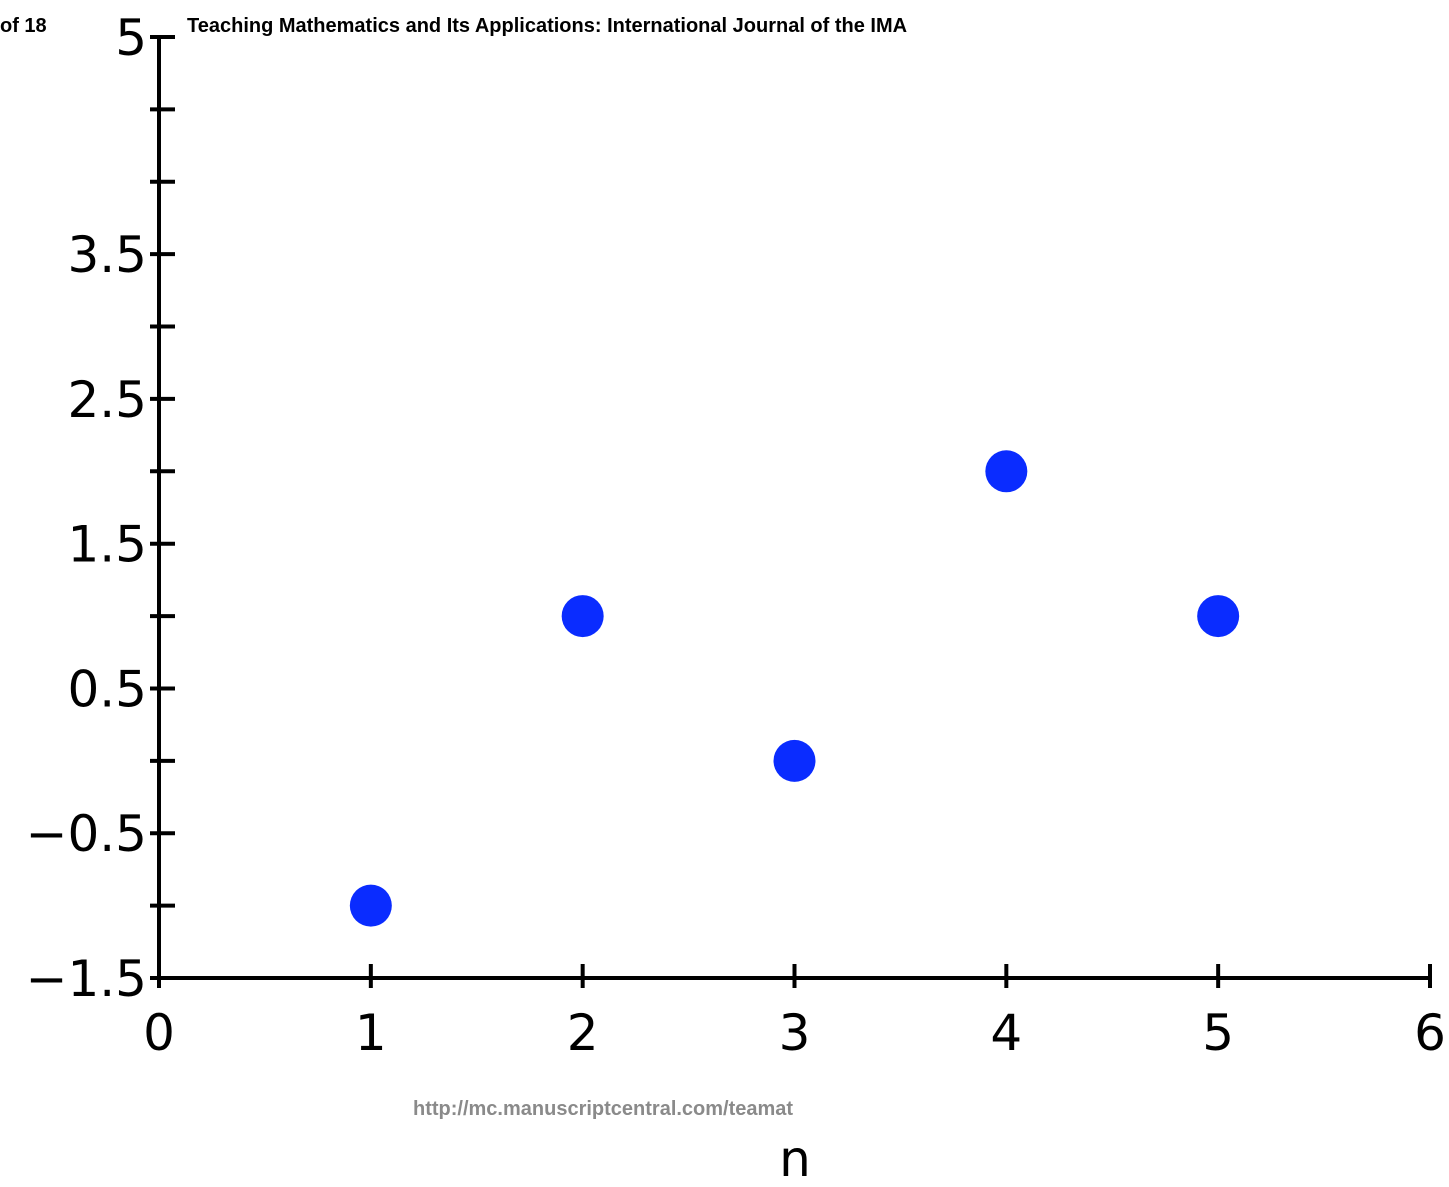  What do you see at coordinates (107, 400) in the screenshot?
I see `y-tick-label: 2.5` at bounding box center [107, 400].